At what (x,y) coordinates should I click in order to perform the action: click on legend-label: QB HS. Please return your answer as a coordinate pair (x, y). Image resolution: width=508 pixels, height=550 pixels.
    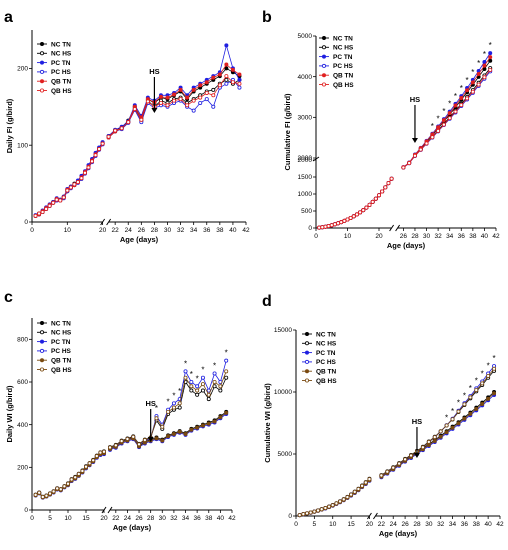
    Looking at the image, I should click on (343, 85).